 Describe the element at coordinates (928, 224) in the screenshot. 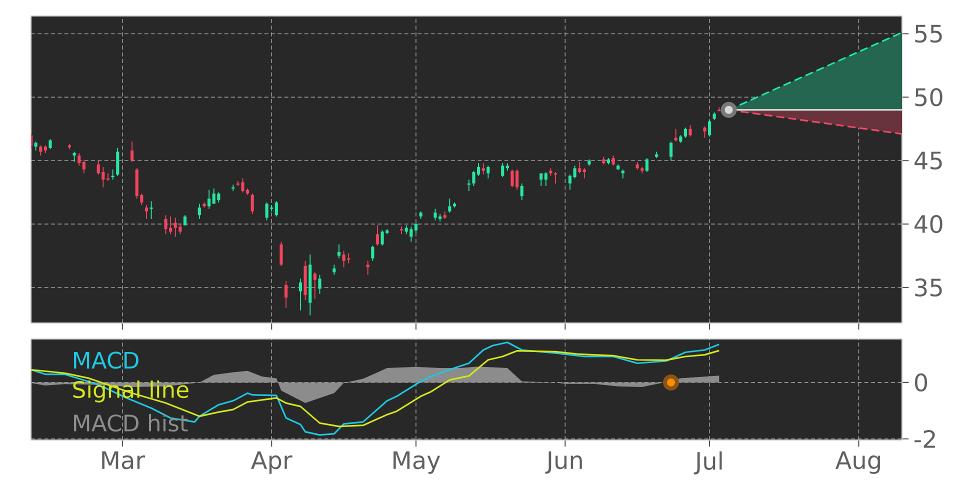

I see `y-tick-label: 40` at that location.